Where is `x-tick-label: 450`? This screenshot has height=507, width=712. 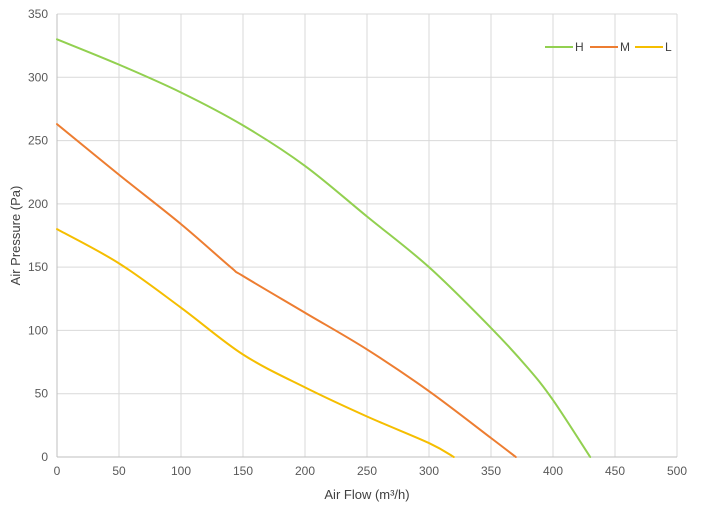
x-tick-label: 450 is located at coordinates (615, 471).